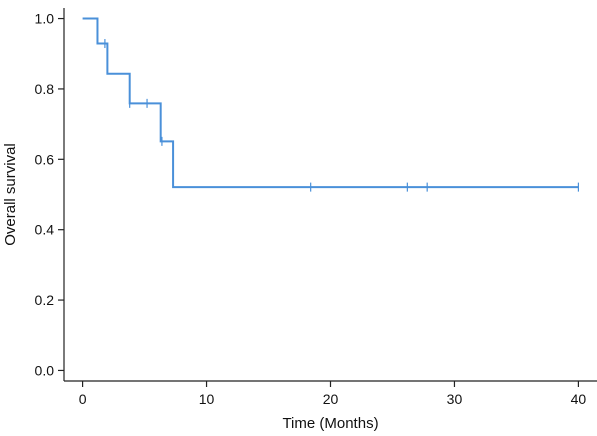 The image size is (597, 436). I want to click on y-tick-label: 1.0, so click(45, 19).